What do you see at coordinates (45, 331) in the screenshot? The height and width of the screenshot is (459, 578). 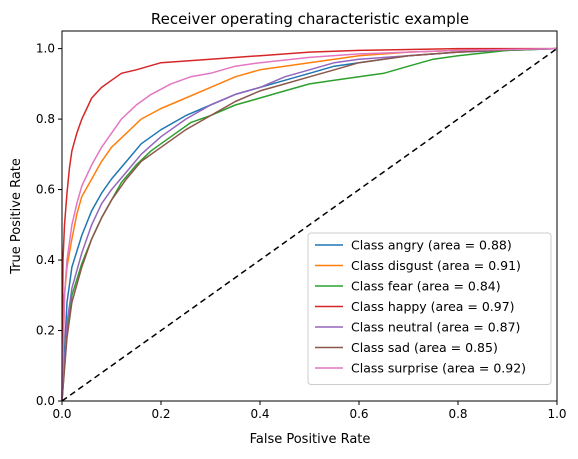 I see `y-tick-label: 0.2` at bounding box center [45, 331].